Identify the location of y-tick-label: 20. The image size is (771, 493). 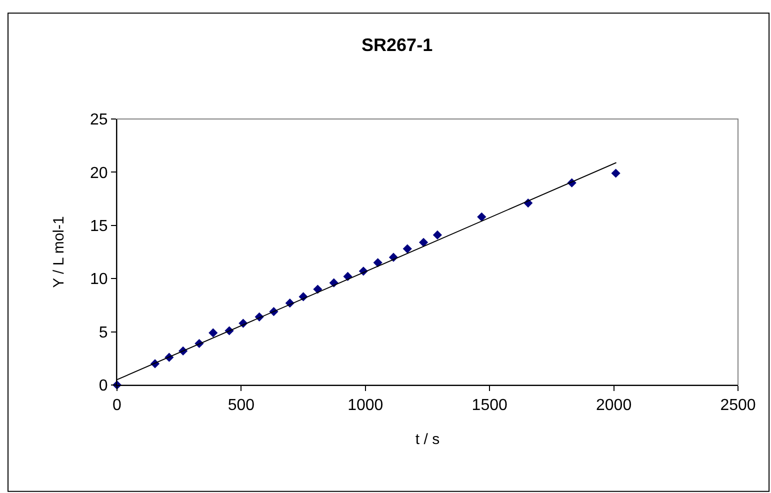
(99, 173).